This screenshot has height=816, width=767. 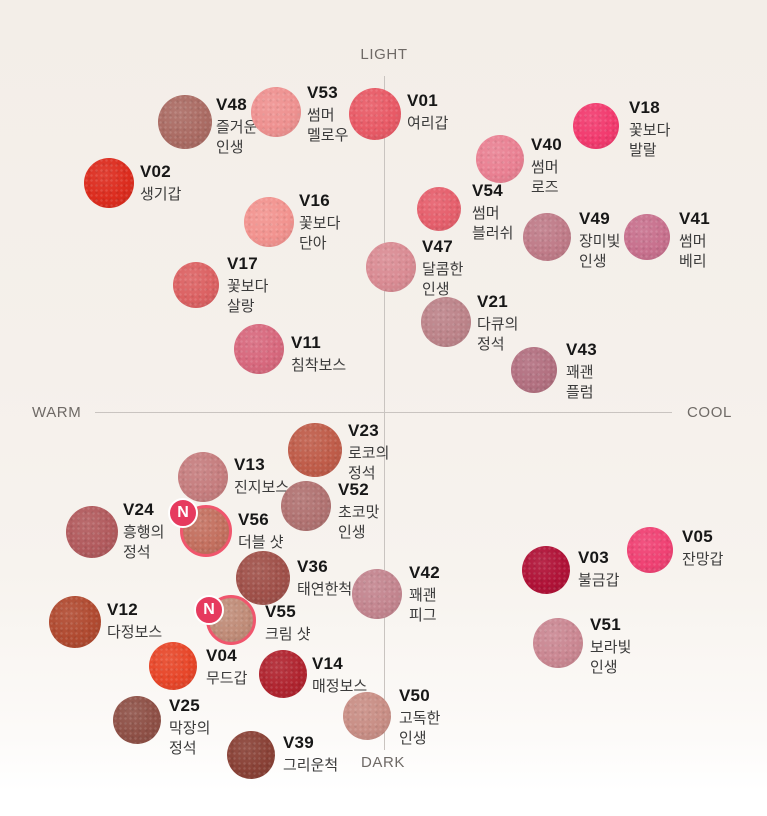 I want to click on swatch-v04, so click(x=173, y=666).